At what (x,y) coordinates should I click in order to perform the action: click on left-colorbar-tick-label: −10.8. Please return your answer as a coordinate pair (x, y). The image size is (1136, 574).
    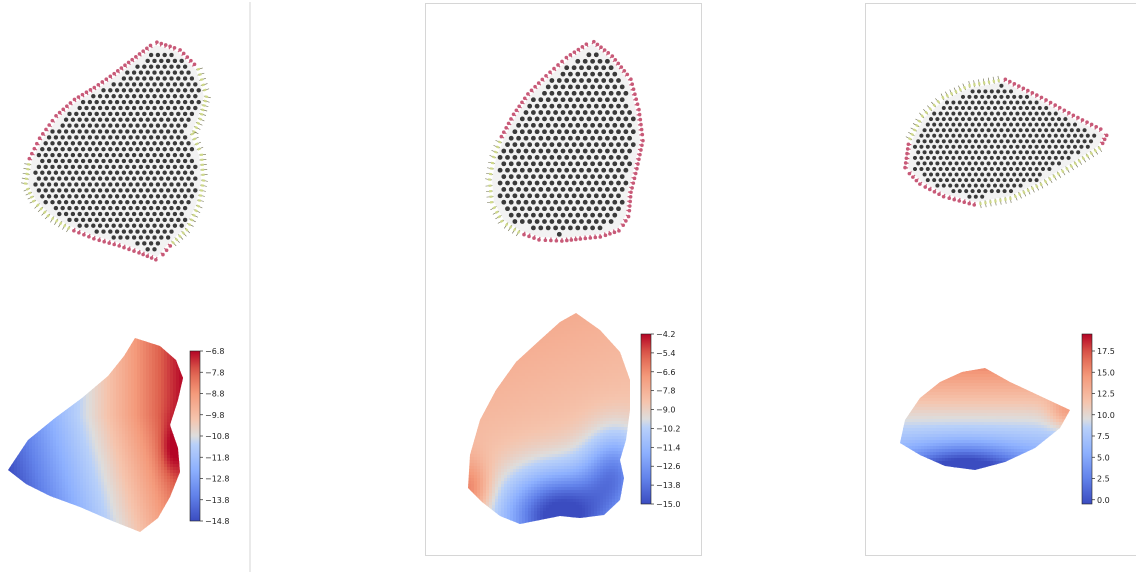
    Looking at the image, I should click on (217, 436).